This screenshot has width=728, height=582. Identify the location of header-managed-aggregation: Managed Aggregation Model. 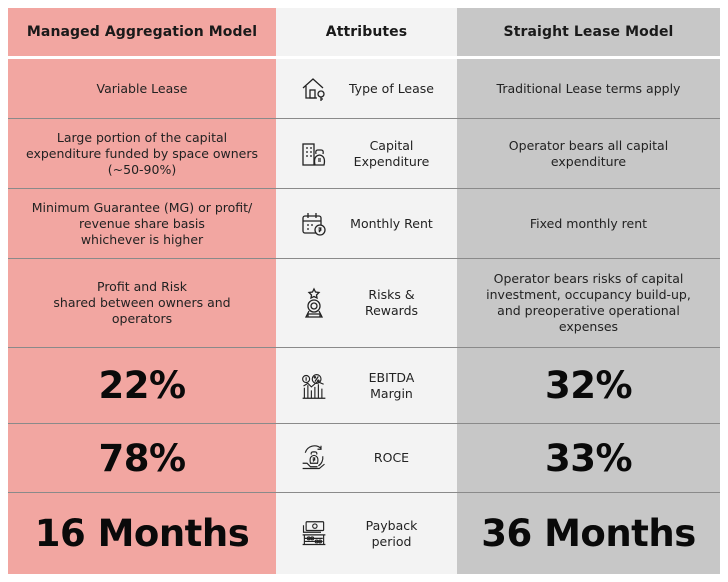
(142, 32).